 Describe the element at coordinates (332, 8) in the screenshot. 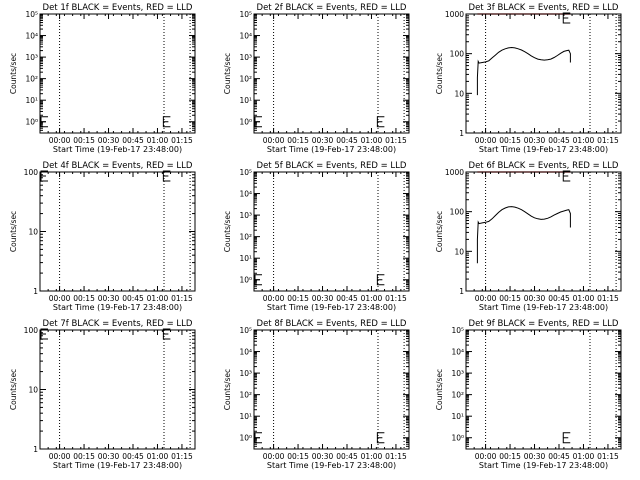

I see `panel-title: Det 2f BLACK = Events, RED = LLD` at that location.